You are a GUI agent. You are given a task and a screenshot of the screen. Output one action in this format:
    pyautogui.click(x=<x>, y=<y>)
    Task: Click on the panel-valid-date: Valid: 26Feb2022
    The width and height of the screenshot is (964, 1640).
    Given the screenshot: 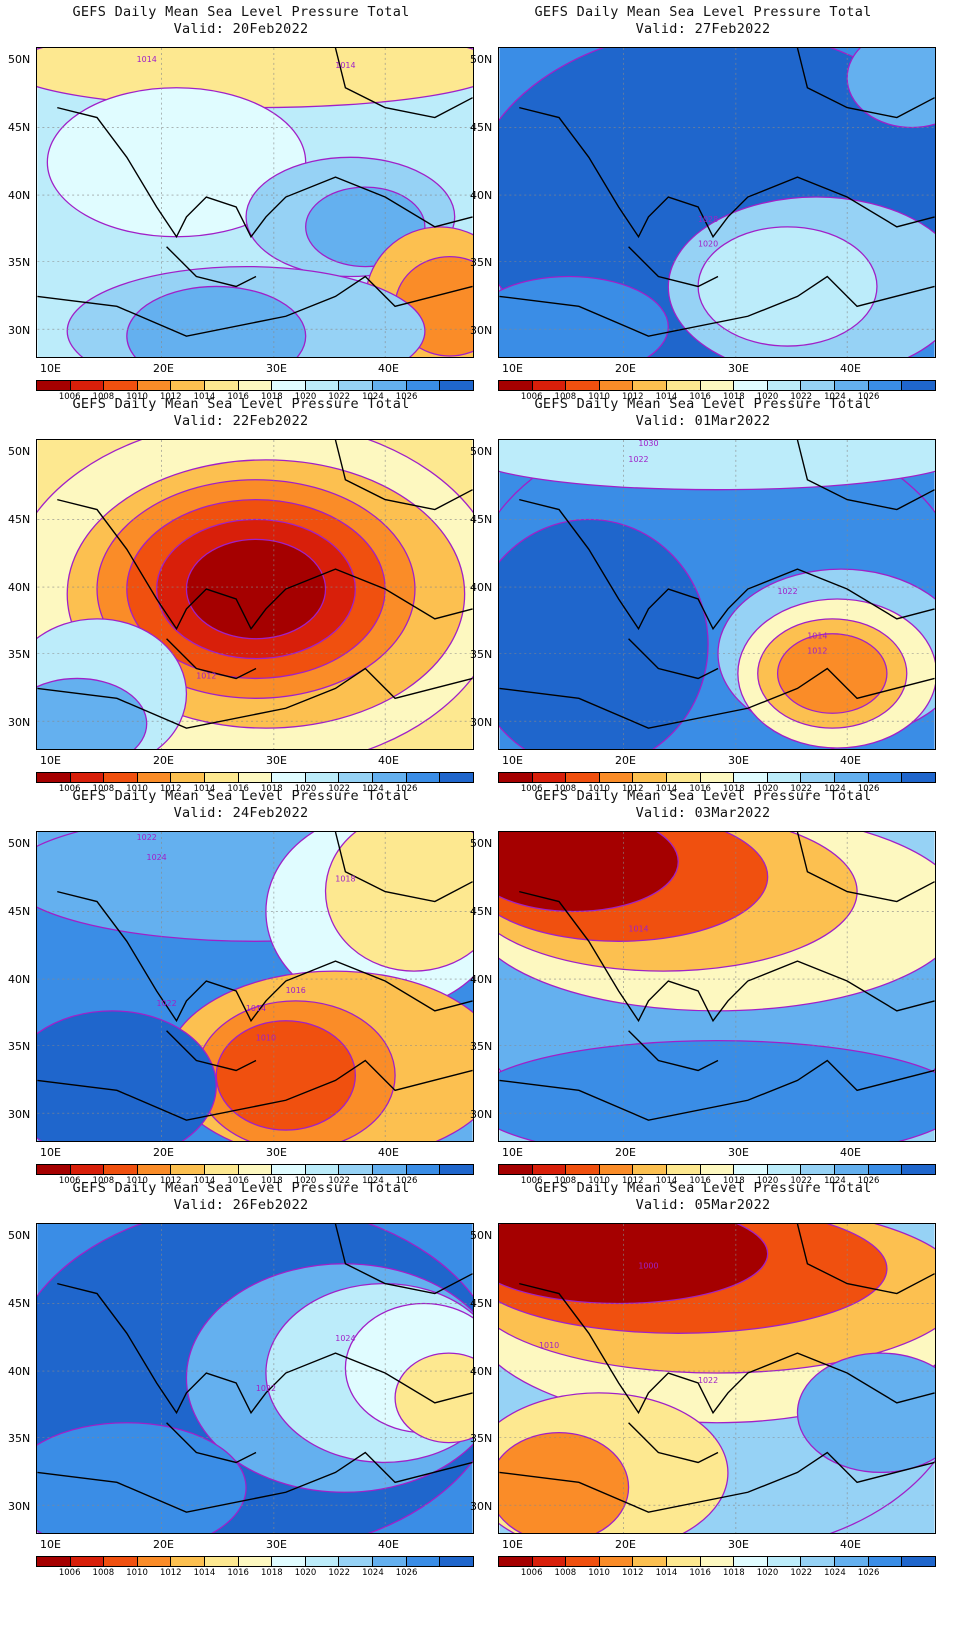 What is the action you would take?
    pyautogui.click(x=241, y=1205)
    